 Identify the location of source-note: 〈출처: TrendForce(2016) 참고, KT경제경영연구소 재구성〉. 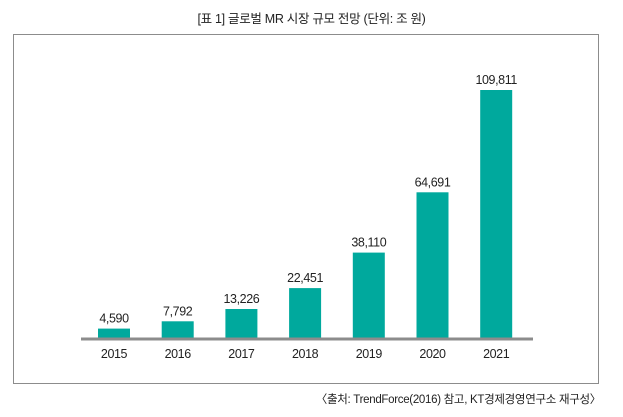
(458, 400).